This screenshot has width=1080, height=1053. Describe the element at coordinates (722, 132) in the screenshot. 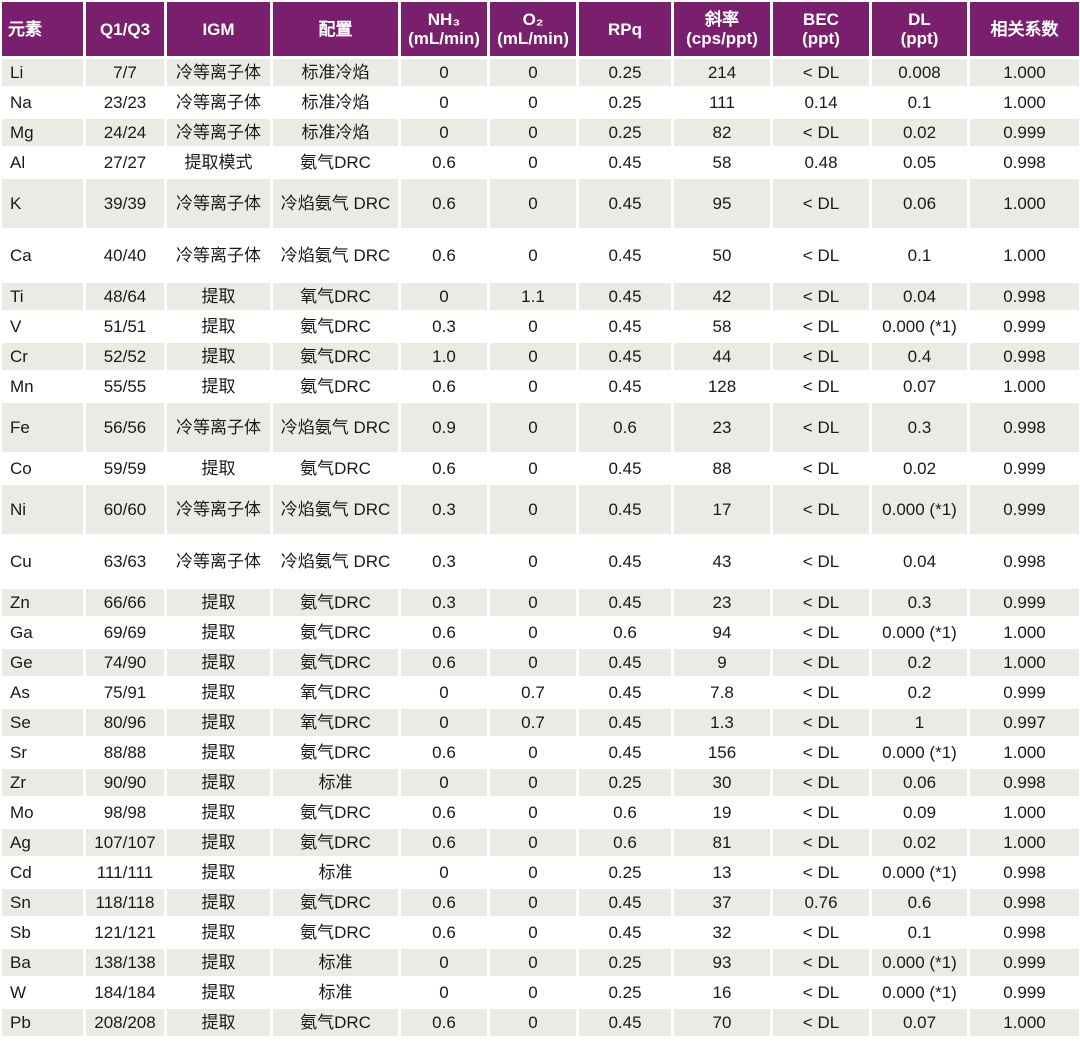

I see `cell-slope: 82` at that location.